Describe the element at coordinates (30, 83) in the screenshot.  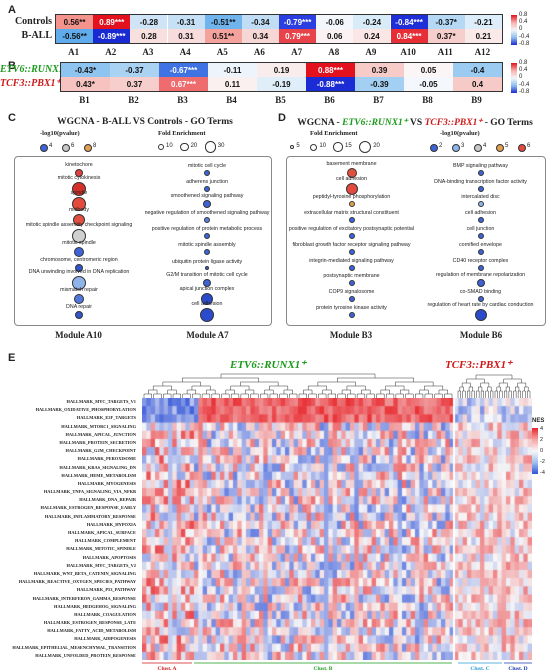
I see `row-label: TCF3::PBX1⁺` at that location.